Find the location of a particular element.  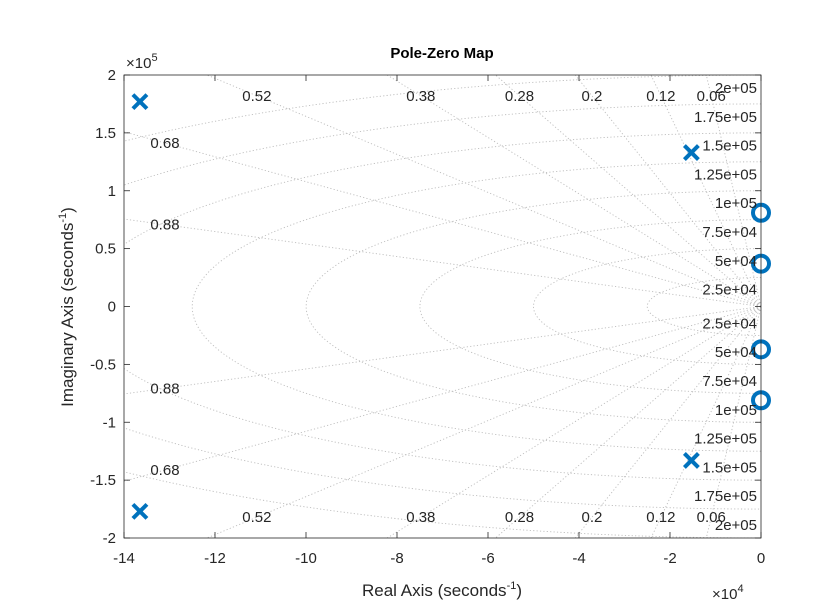

y-tick-label: -2 is located at coordinates (109, 538).